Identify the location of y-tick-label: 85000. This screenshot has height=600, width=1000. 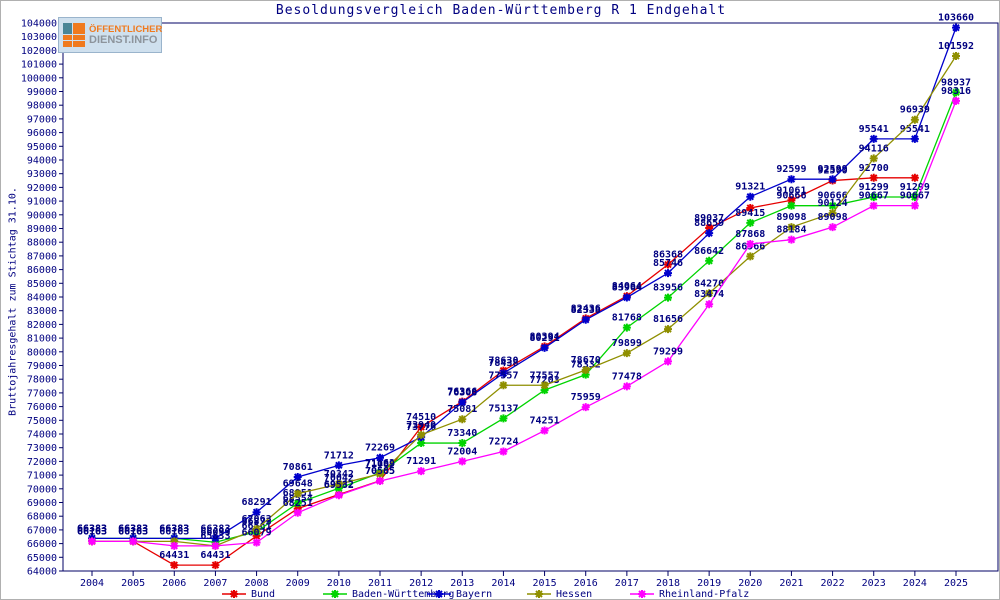
(42, 284).